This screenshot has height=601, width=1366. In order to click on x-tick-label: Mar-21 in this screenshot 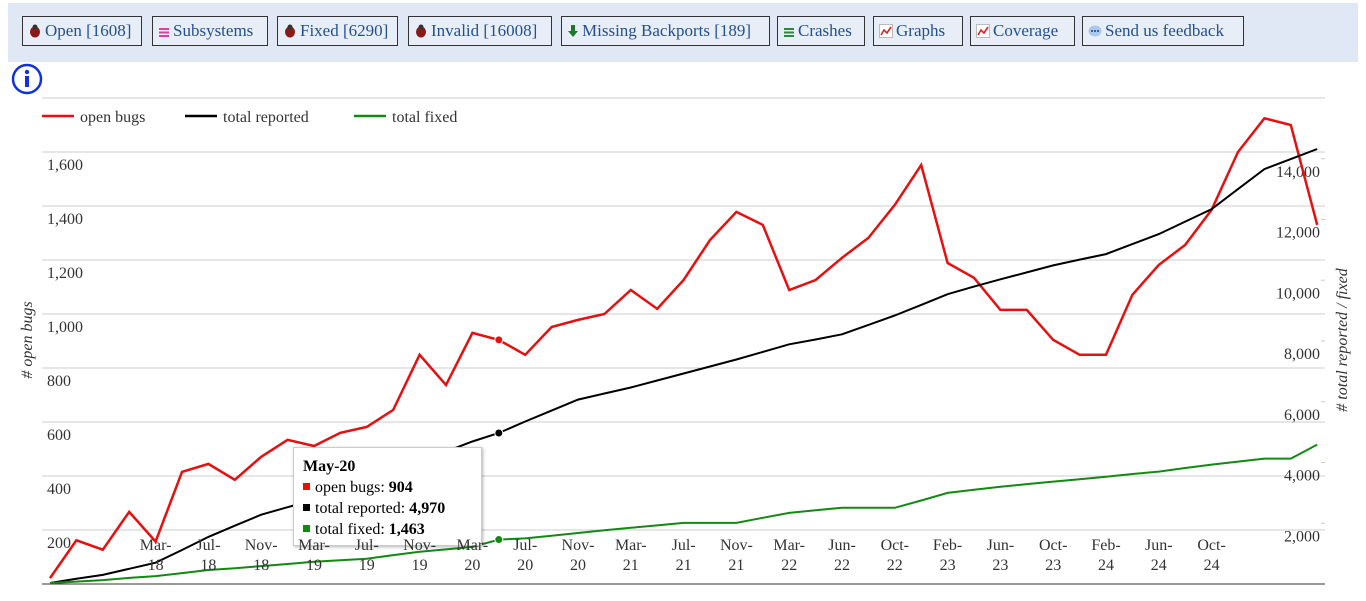, I will do `click(630, 555)`.